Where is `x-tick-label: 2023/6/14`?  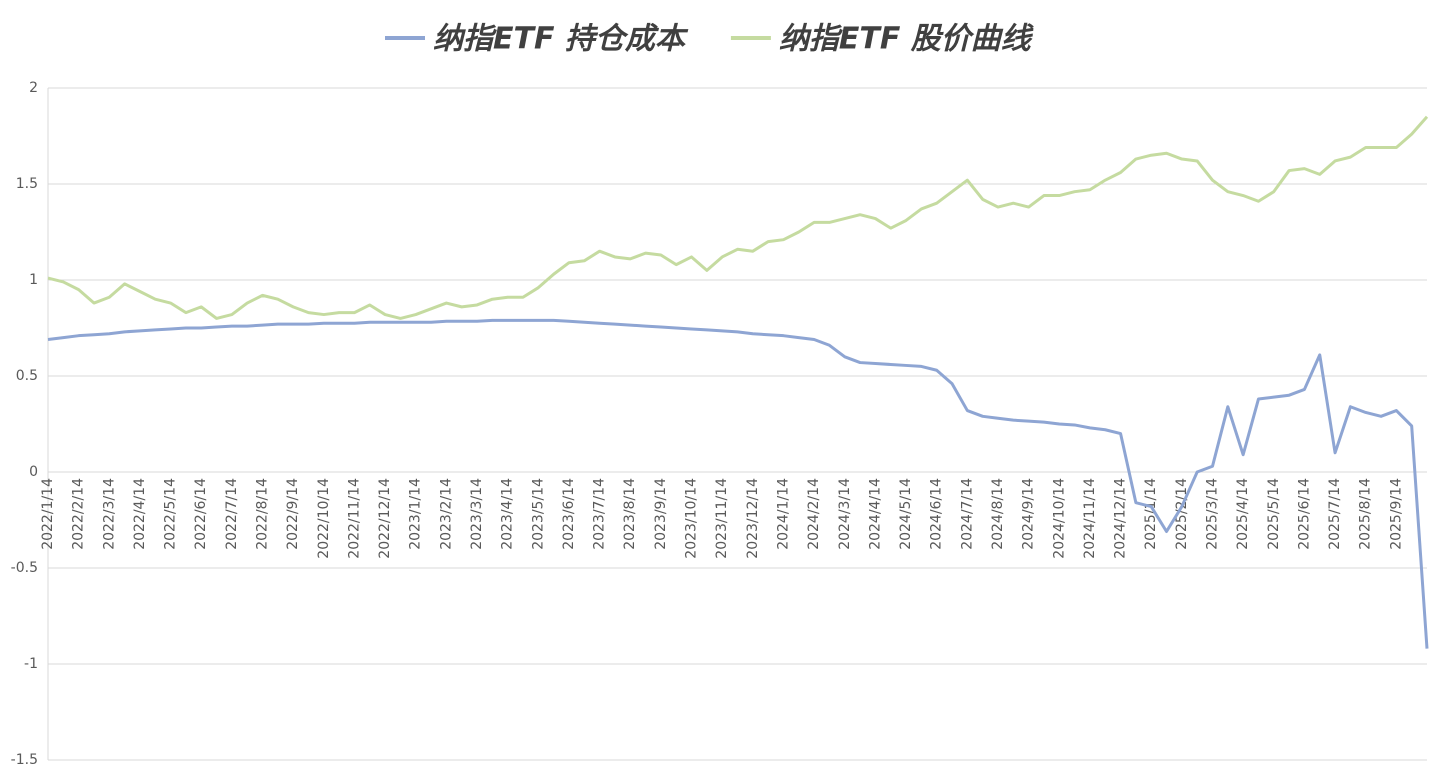
x-tick-label: 2023/6/14 is located at coordinates (569, 514).